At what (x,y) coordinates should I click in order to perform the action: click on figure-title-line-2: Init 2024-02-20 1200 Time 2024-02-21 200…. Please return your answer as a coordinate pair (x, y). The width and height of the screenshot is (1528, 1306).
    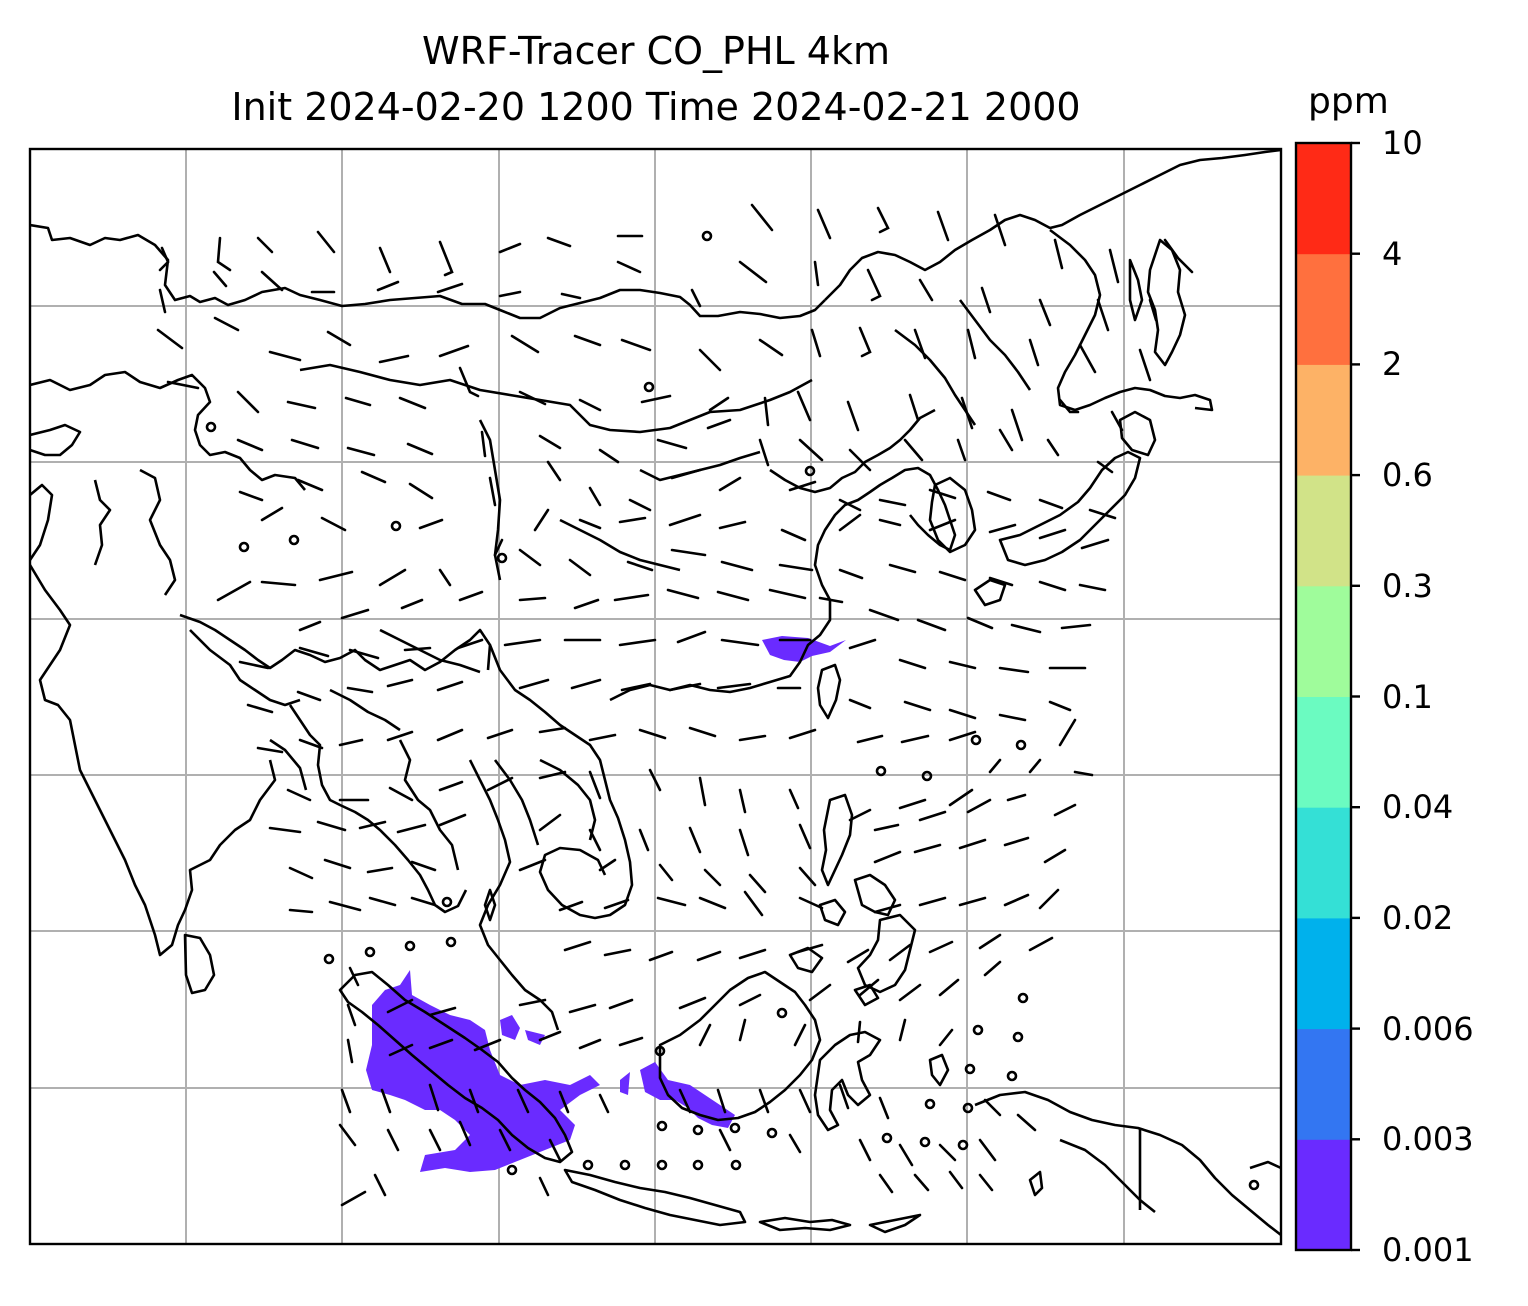
    Looking at the image, I should click on (656, 107).